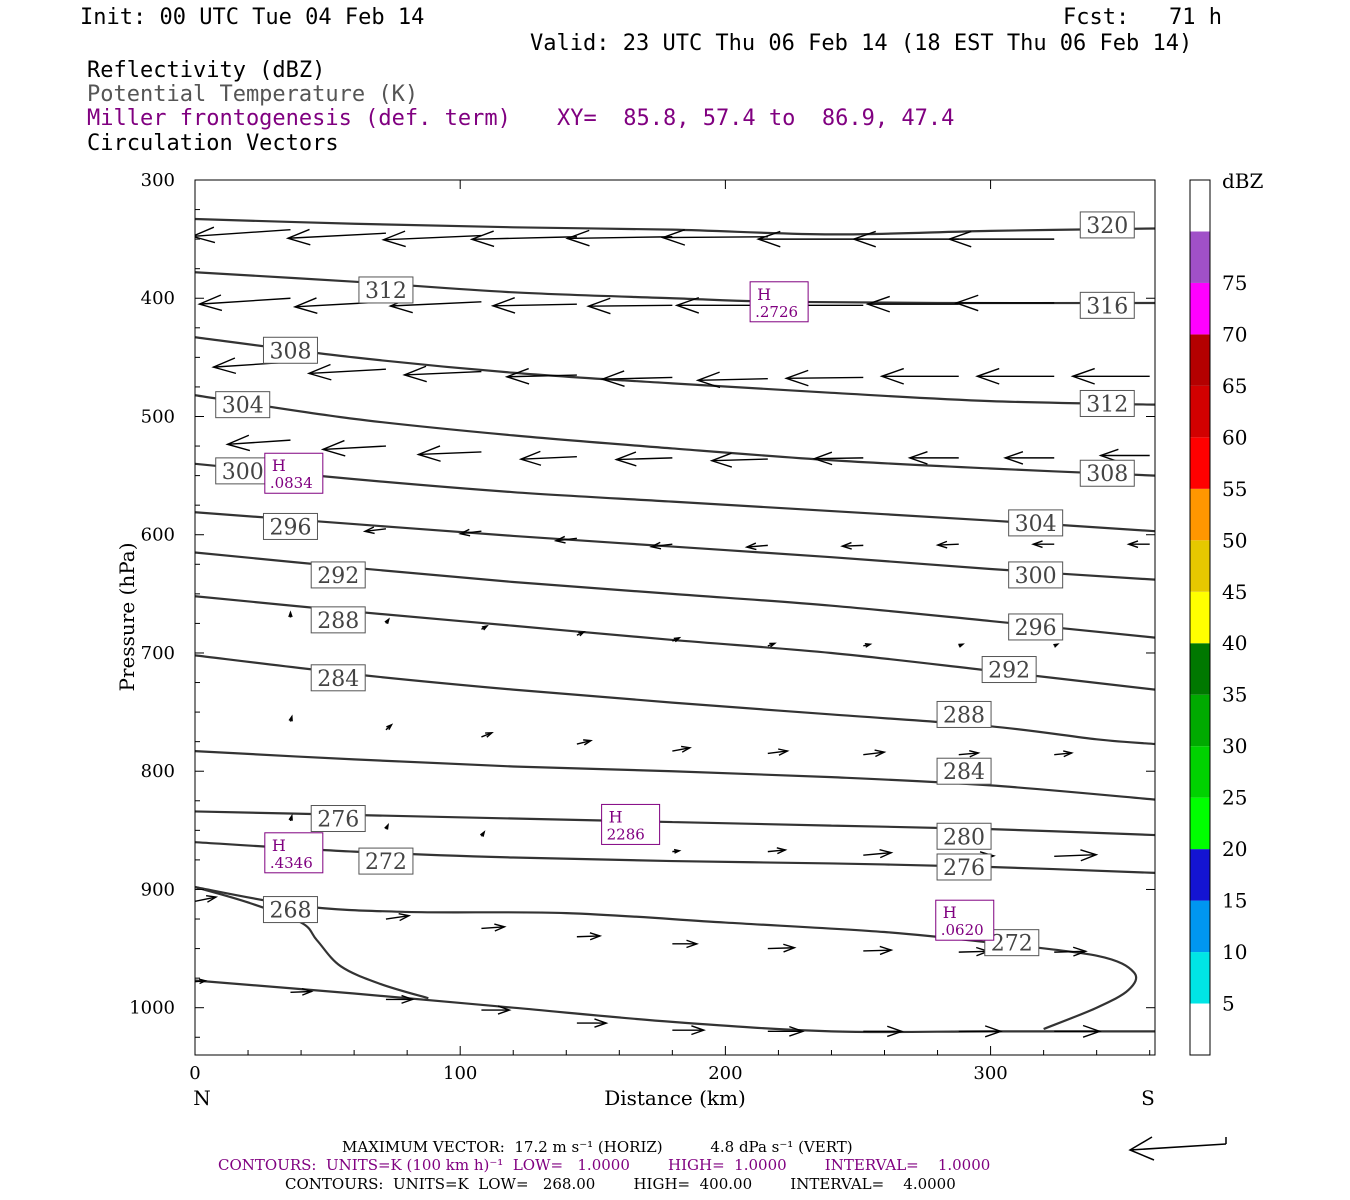 The width and height of the screenshot is (1350, 1200). I want to click on y-tick-label: 900, so click(158, 889).